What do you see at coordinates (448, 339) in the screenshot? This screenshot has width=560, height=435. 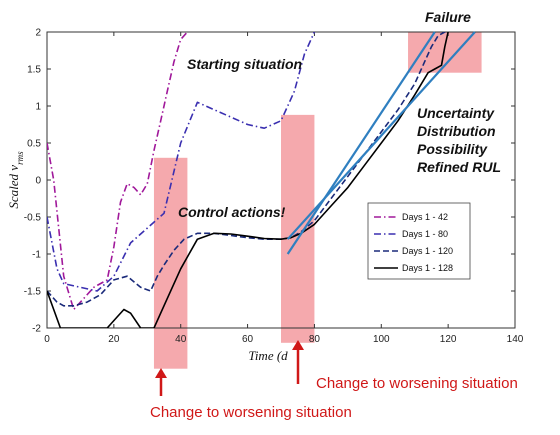 I see `x-tick-label: 120` at bounding box center [448, 339].